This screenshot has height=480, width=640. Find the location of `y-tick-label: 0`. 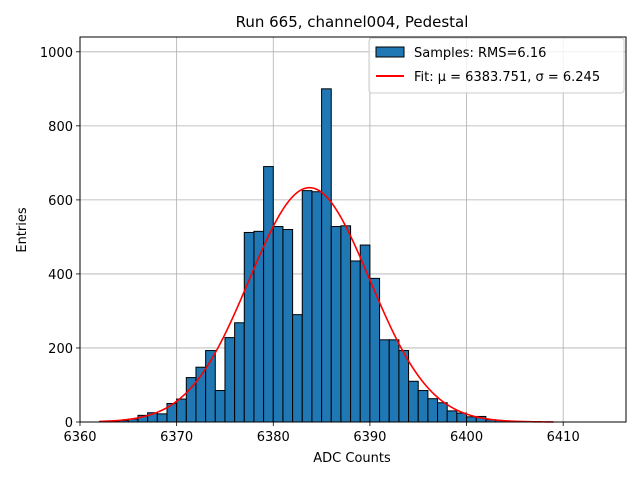

y-tick-label: 0 is located at coordinates (69, 423).